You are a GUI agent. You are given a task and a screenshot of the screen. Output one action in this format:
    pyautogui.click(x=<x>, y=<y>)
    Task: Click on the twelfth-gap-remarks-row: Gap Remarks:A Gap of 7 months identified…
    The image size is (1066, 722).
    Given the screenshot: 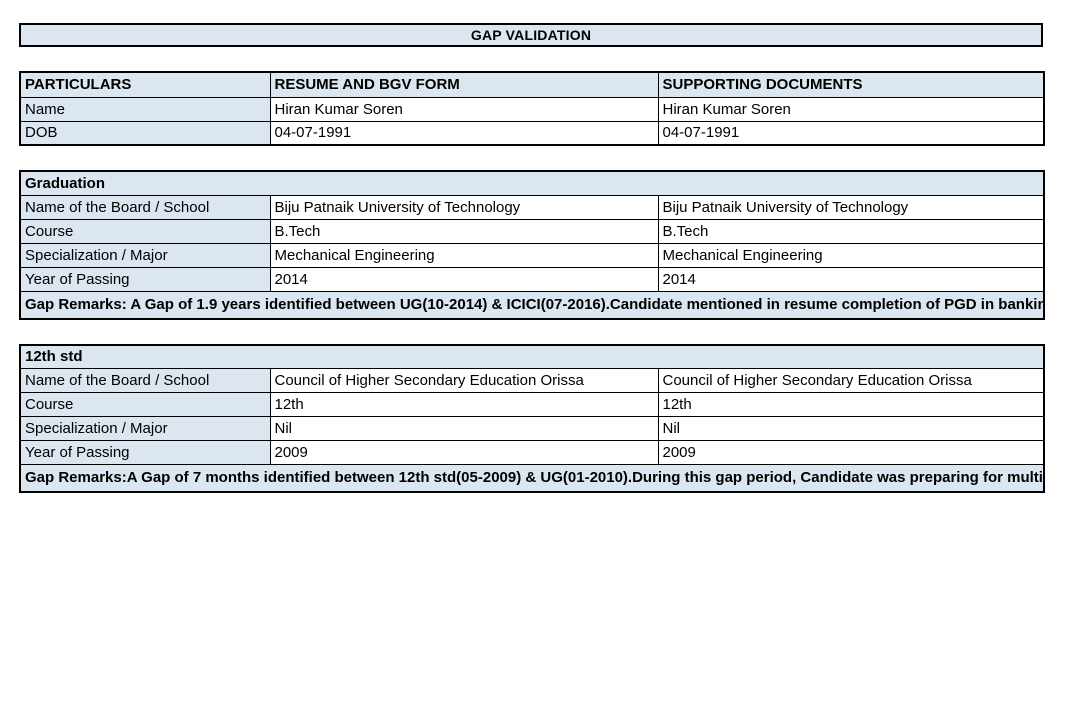 What is the action you would take?
    pyautogui.click(x=532, y=478)
    